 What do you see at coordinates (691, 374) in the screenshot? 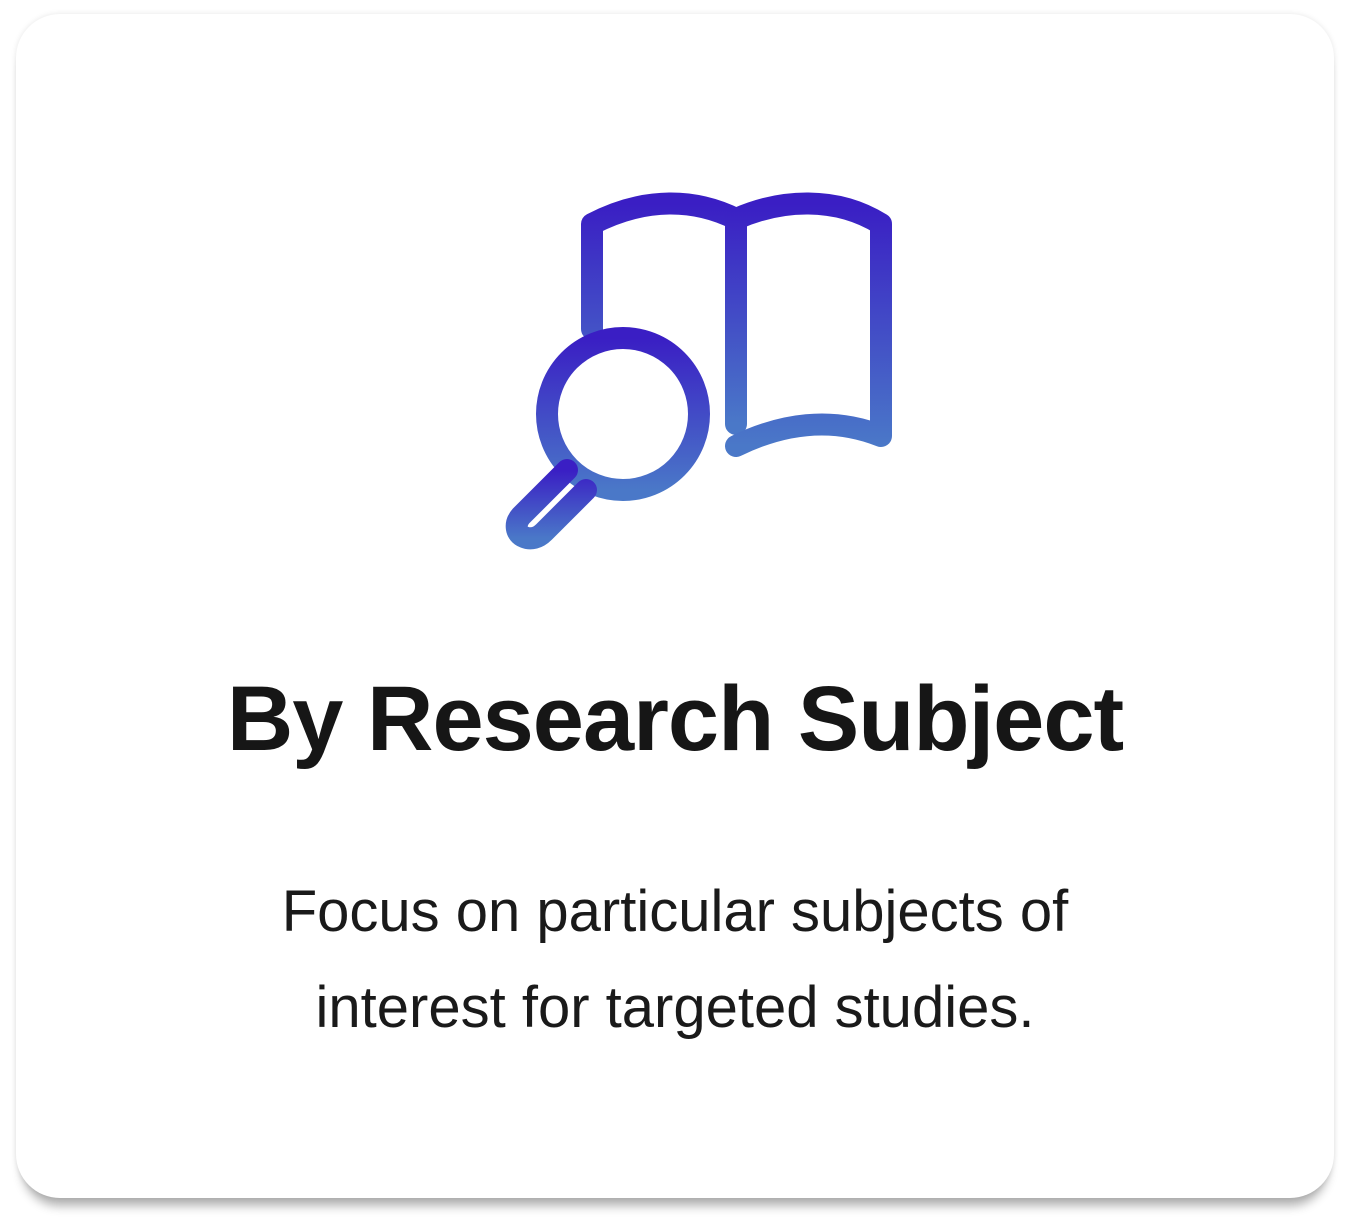
I see `book-search-icon` at bounding box center [691, 374].